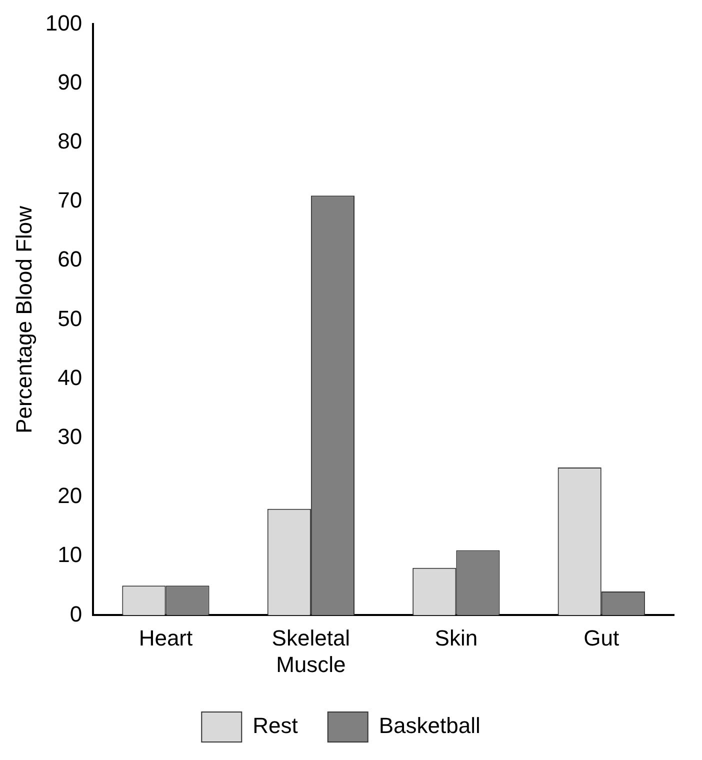  What do you see at coordinates (275, 725) in the screenshot?
I see `legend-label: Rest` at bounding box center [275, 725].